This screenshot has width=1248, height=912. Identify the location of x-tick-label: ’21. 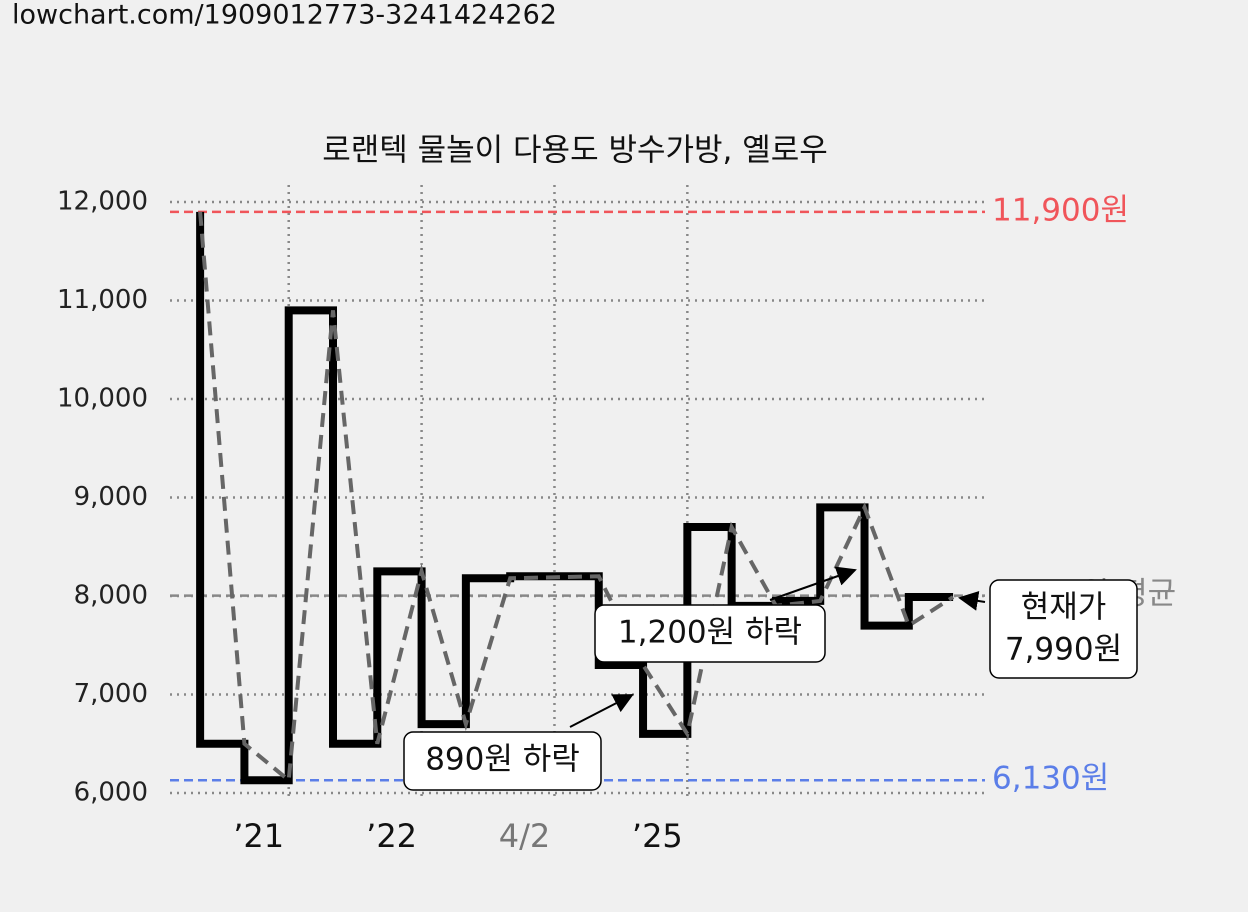
(258, 836).